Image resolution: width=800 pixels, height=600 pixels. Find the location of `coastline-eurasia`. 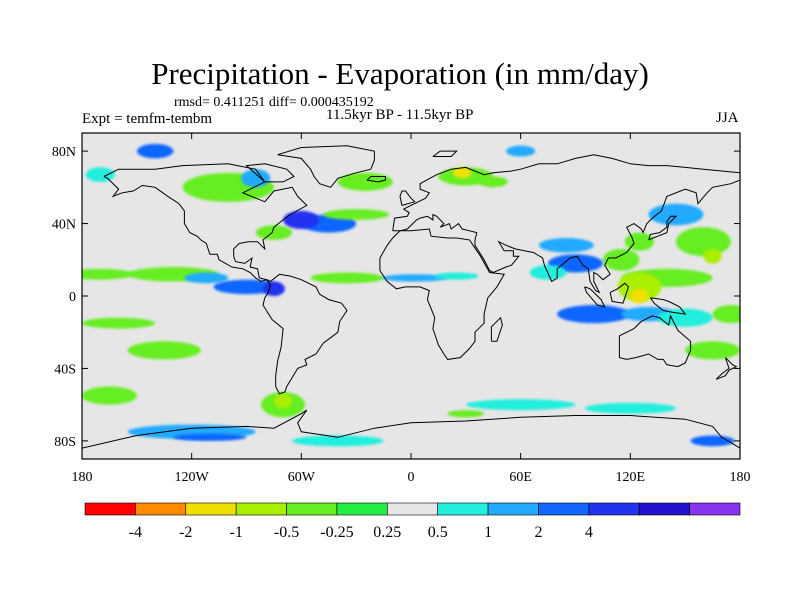

coastline-eurasia is located at coordinates (566, 224).